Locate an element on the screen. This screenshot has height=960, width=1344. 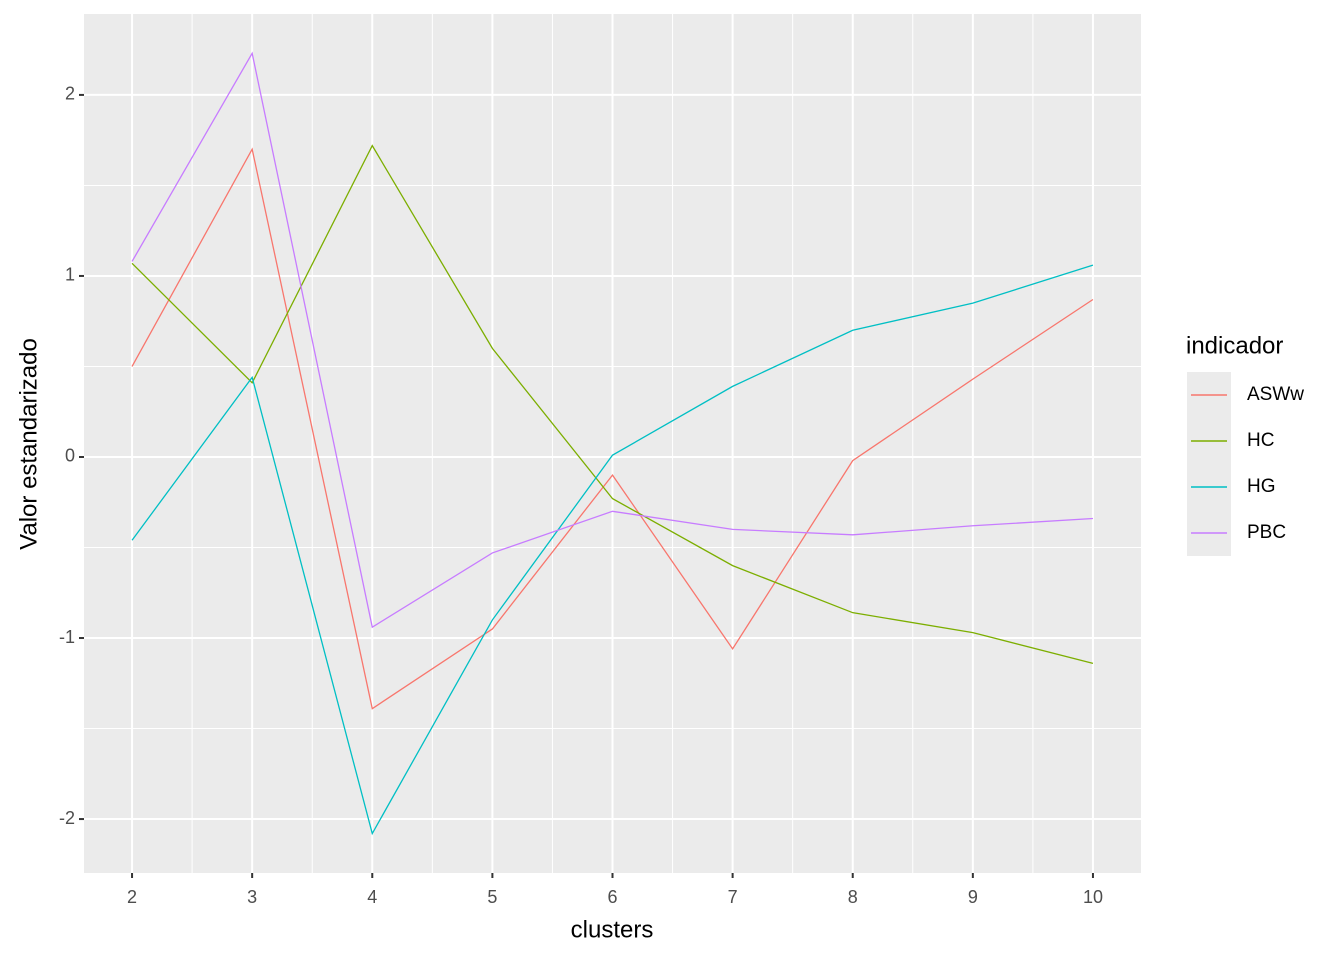
legend-label: HC is located at coordinates (1260, 440).